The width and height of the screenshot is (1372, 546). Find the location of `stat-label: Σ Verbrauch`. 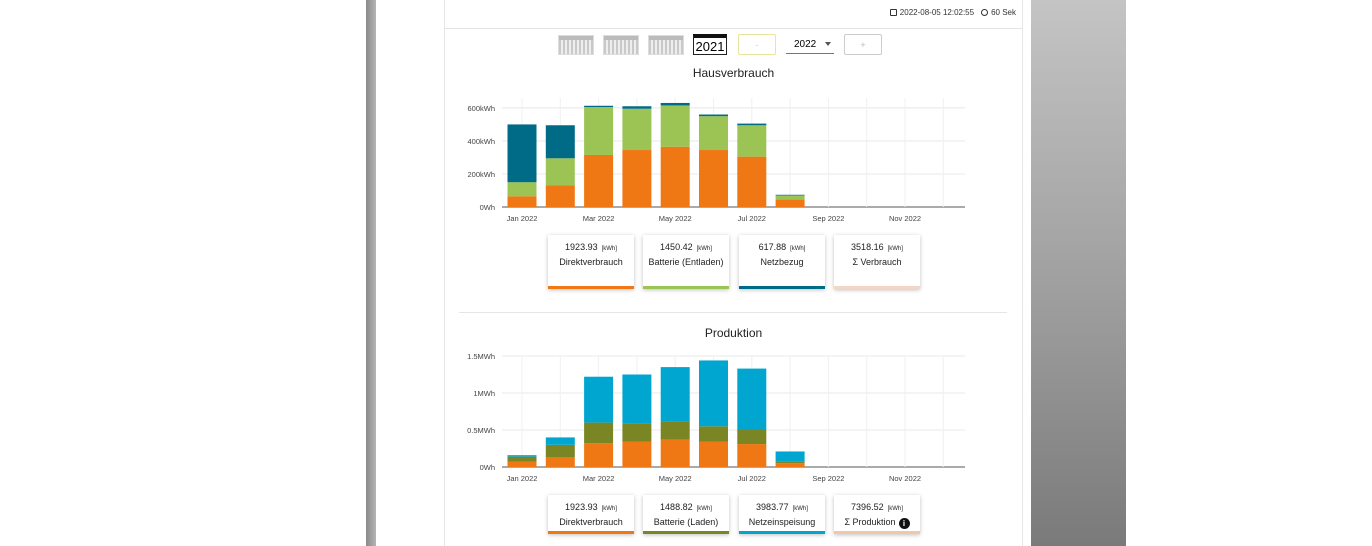

stat-label: Σ Verbrauch is located at coordinates (877, 262).